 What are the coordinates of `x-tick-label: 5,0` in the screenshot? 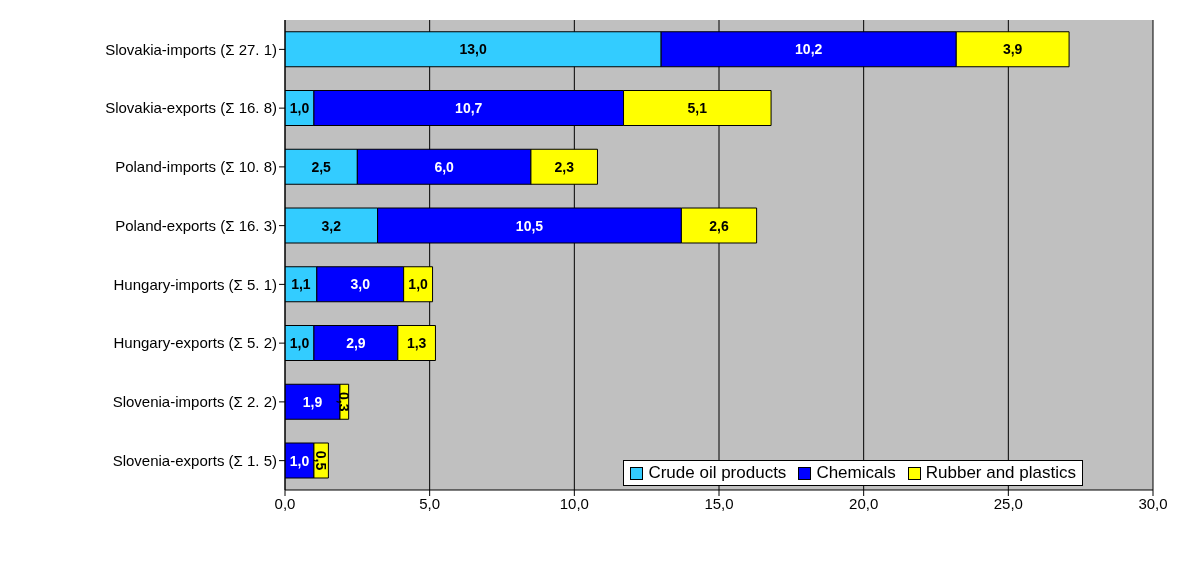 It's located at (430, 503).